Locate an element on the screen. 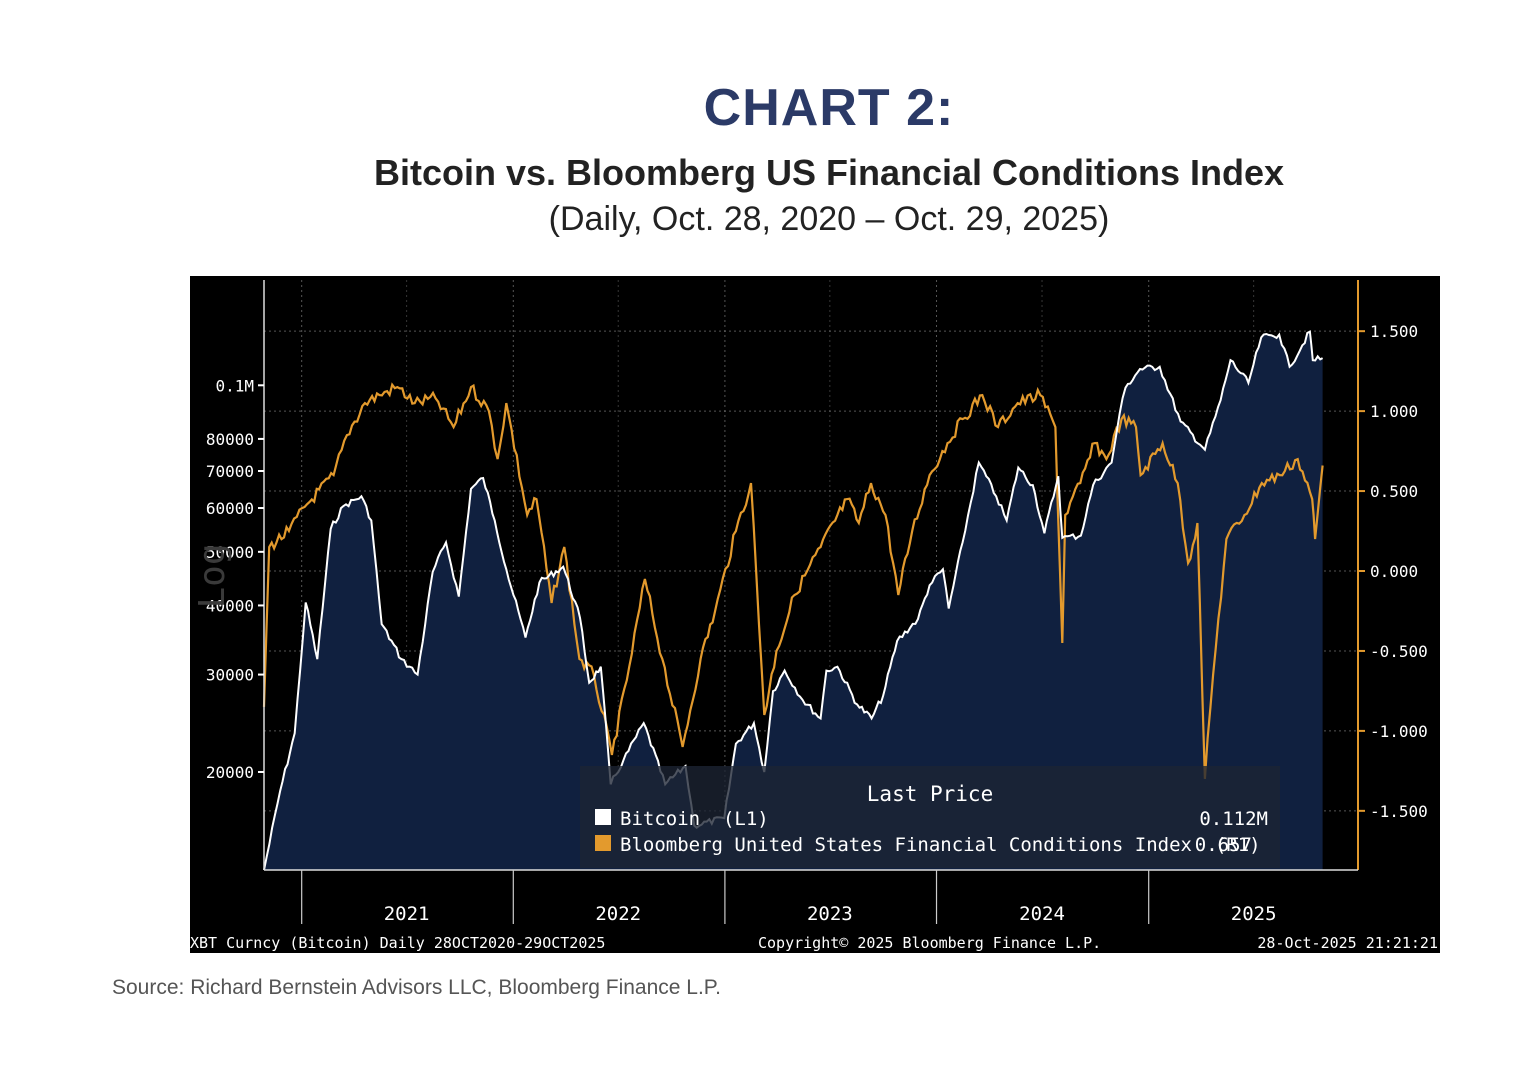 The width and height of the screenshot is (1526, 1076). chart-date-range: (Daily, Oct. 28, 2020 – Oct. 29, 2025) is located at coordinates (829, 219).